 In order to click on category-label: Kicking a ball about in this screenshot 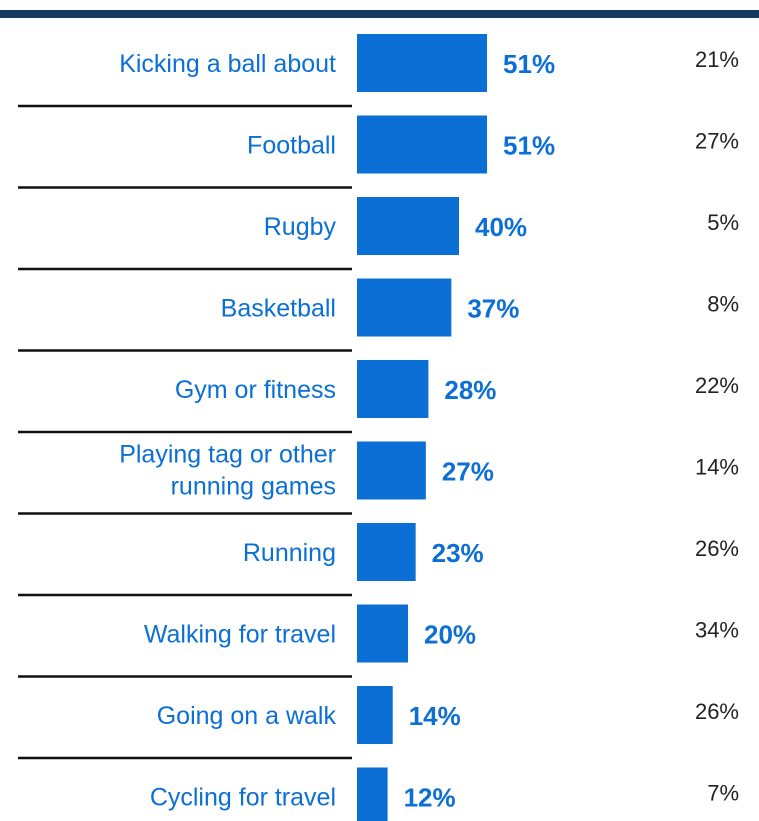, I will do `click(227, 64)`.